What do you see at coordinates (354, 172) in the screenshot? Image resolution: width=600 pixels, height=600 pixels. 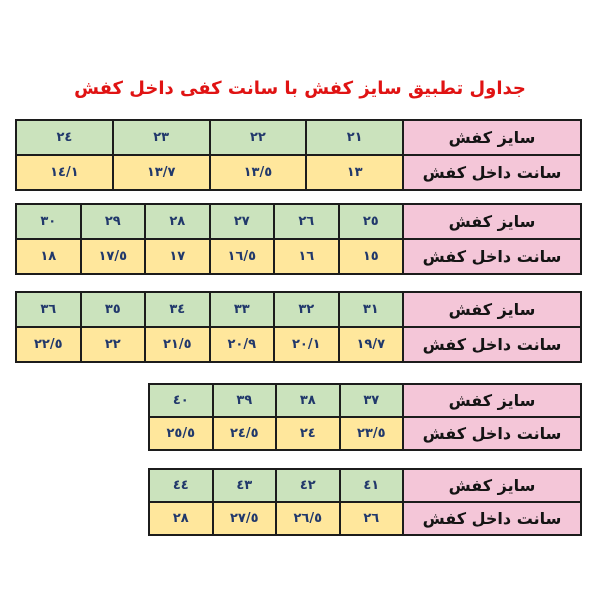 I see `insole-cell: ١٣` at bounding box center [354, 172].